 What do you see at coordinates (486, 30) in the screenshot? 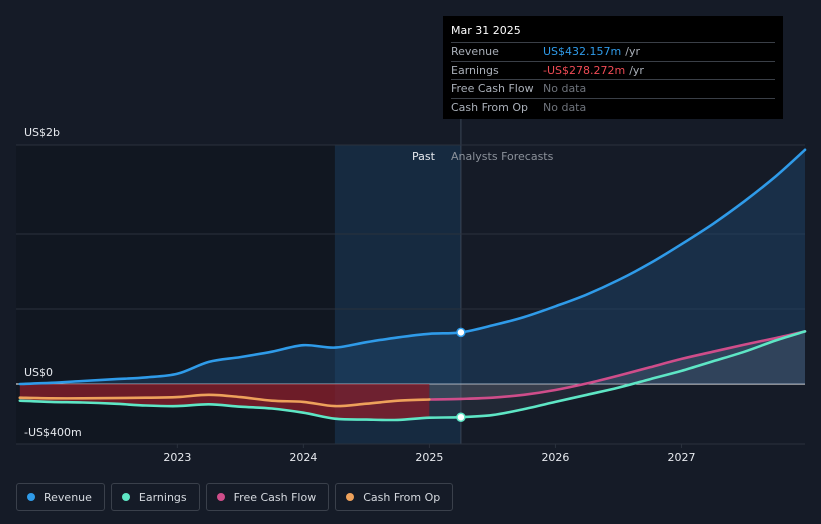
I see `tooltip-date: Mar 31 2025` at bounding box center [486, 30].